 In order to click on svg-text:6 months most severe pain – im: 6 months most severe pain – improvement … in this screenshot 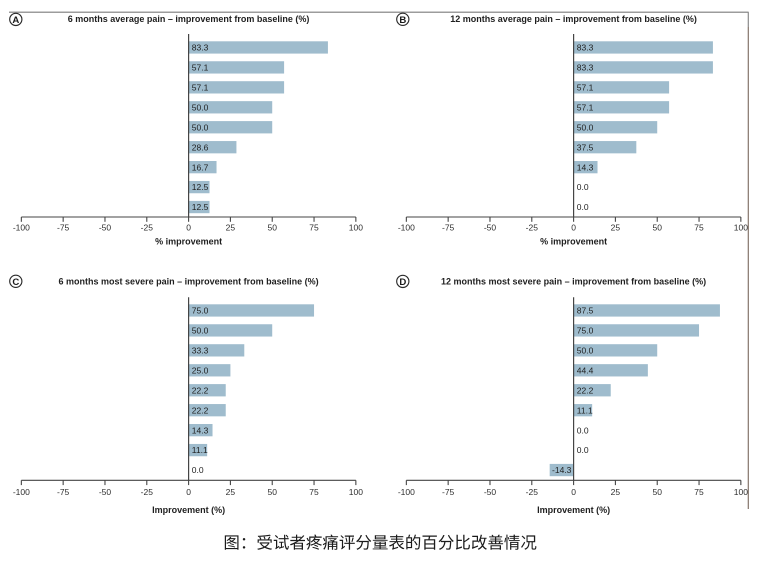, I will do `click(189, 282)`.